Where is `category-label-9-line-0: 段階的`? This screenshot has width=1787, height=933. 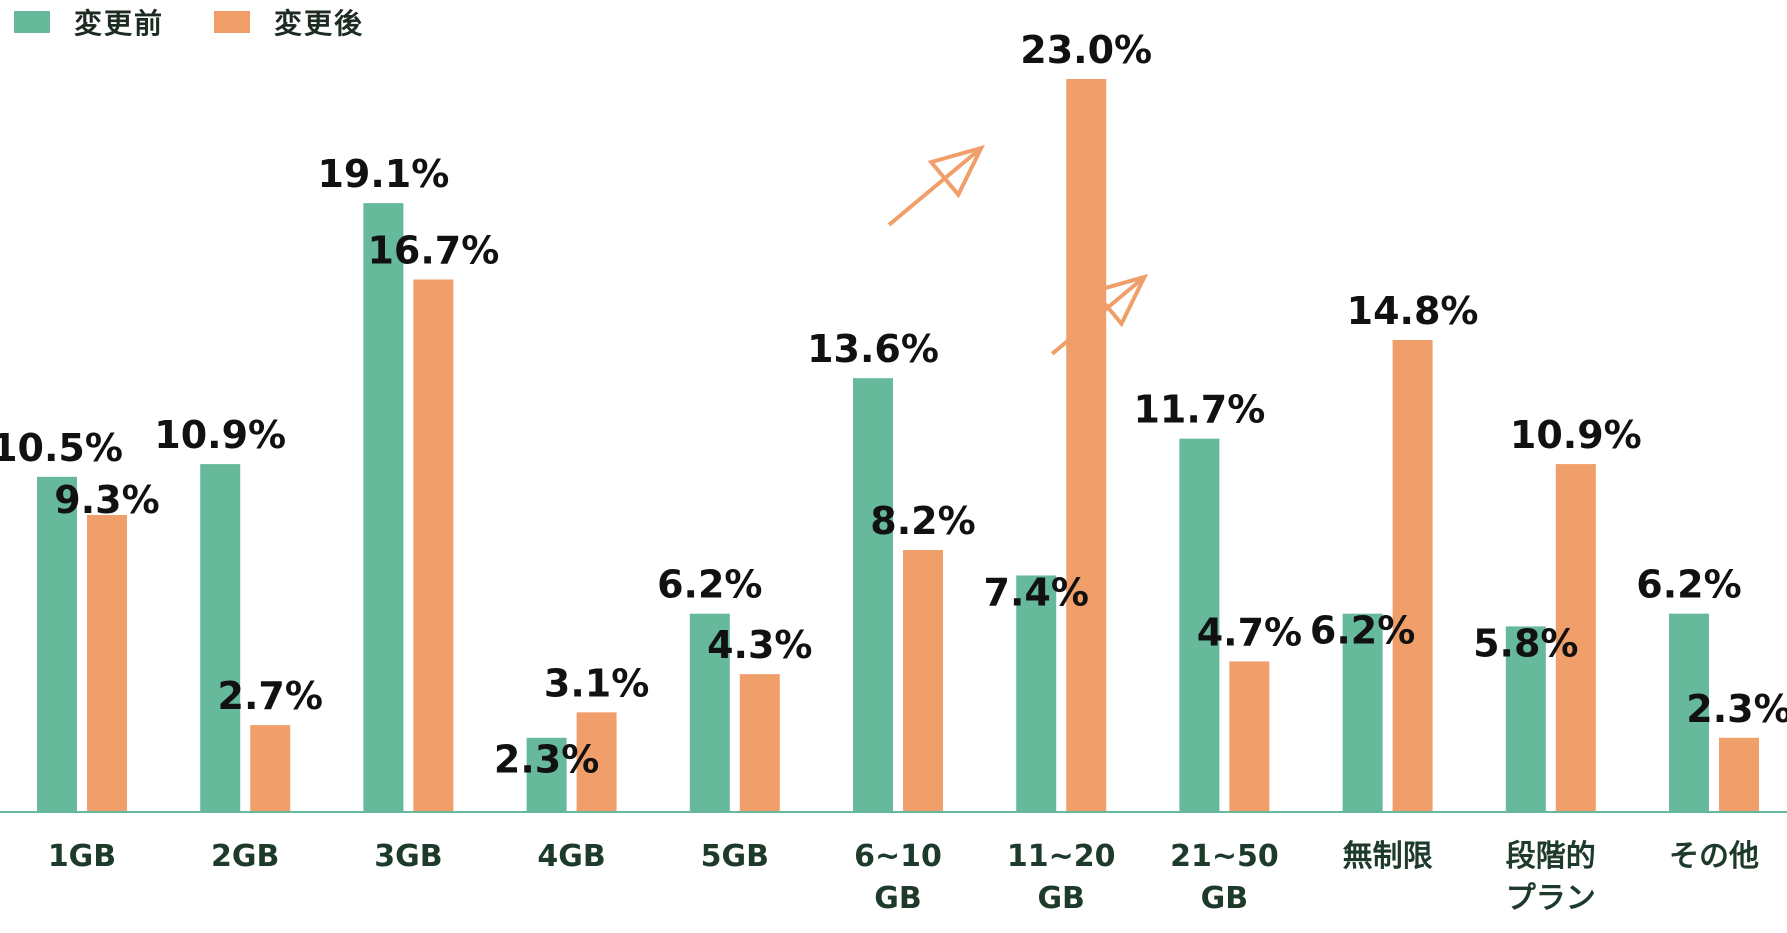
category-label-9-line-0: 段階的 is located at coordinates (1551, 856).